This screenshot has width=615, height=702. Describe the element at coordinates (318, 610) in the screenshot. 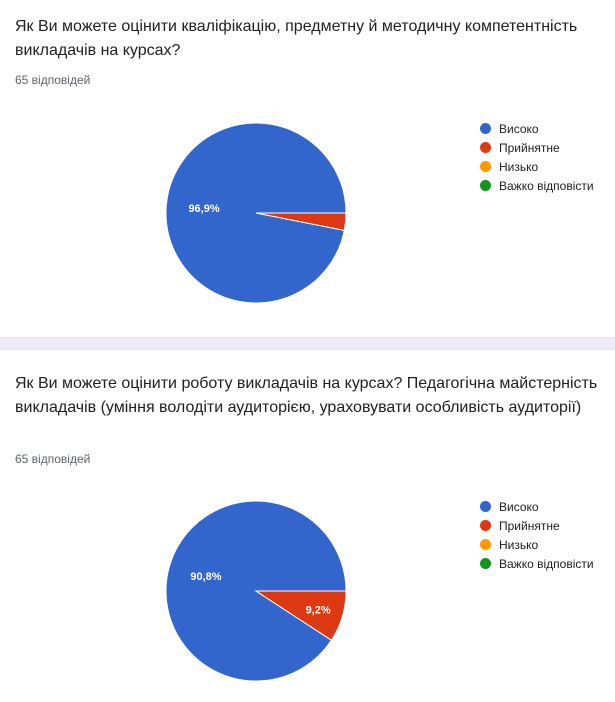

I see `pie-label-2-2: 9,2%` at that location.